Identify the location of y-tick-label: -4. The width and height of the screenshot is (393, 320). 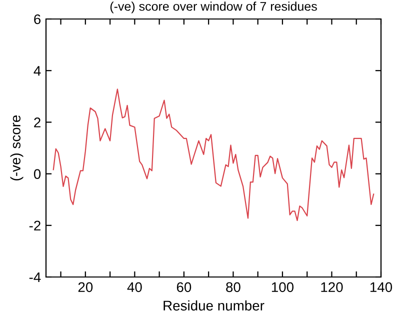
(35, 277).